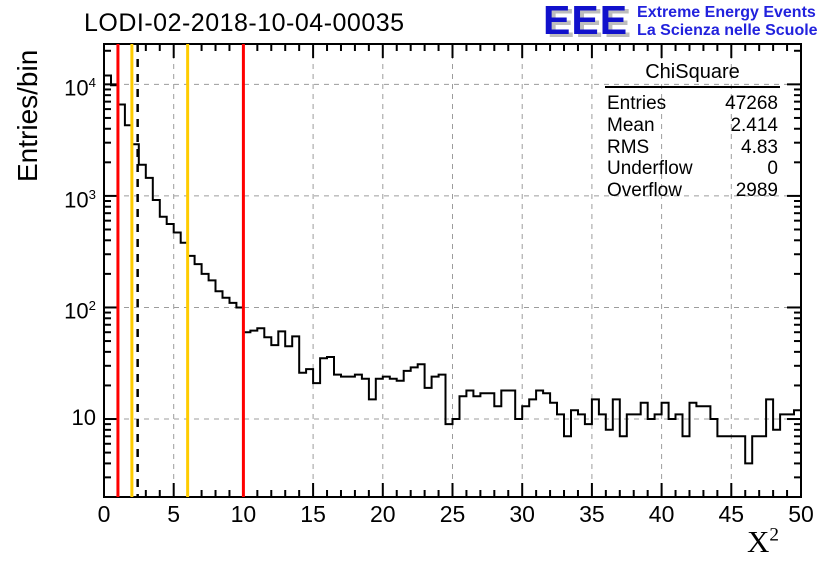 This screenshot has width=836, height=572. I want to click on y-tick-label: 10², so click(80, 311).